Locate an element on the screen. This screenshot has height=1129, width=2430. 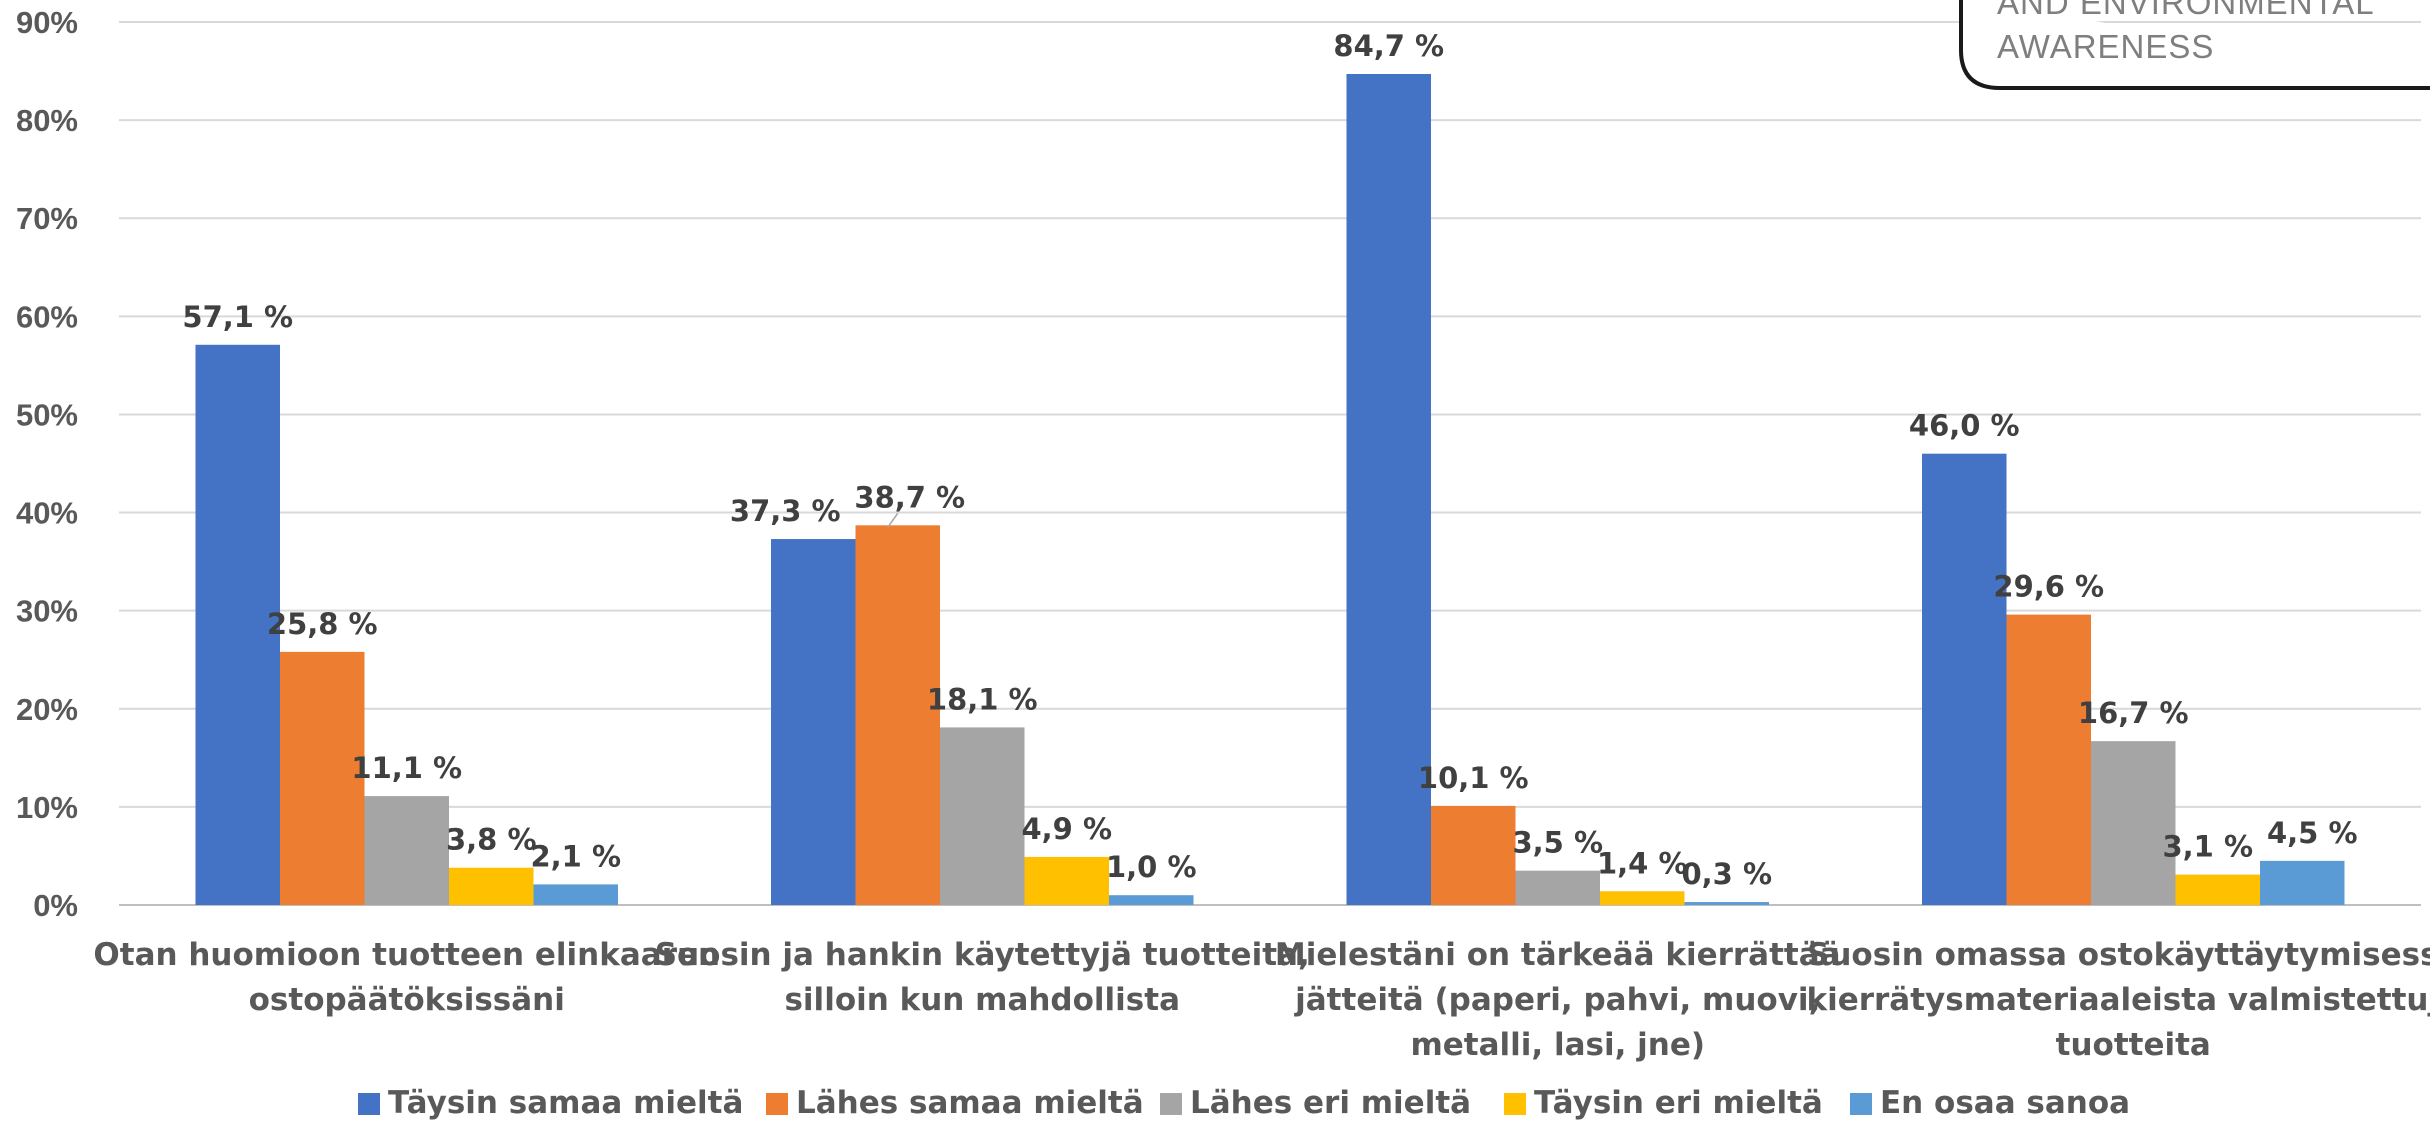
data-label: 3,1 % is located at coordinates (2207, 847).